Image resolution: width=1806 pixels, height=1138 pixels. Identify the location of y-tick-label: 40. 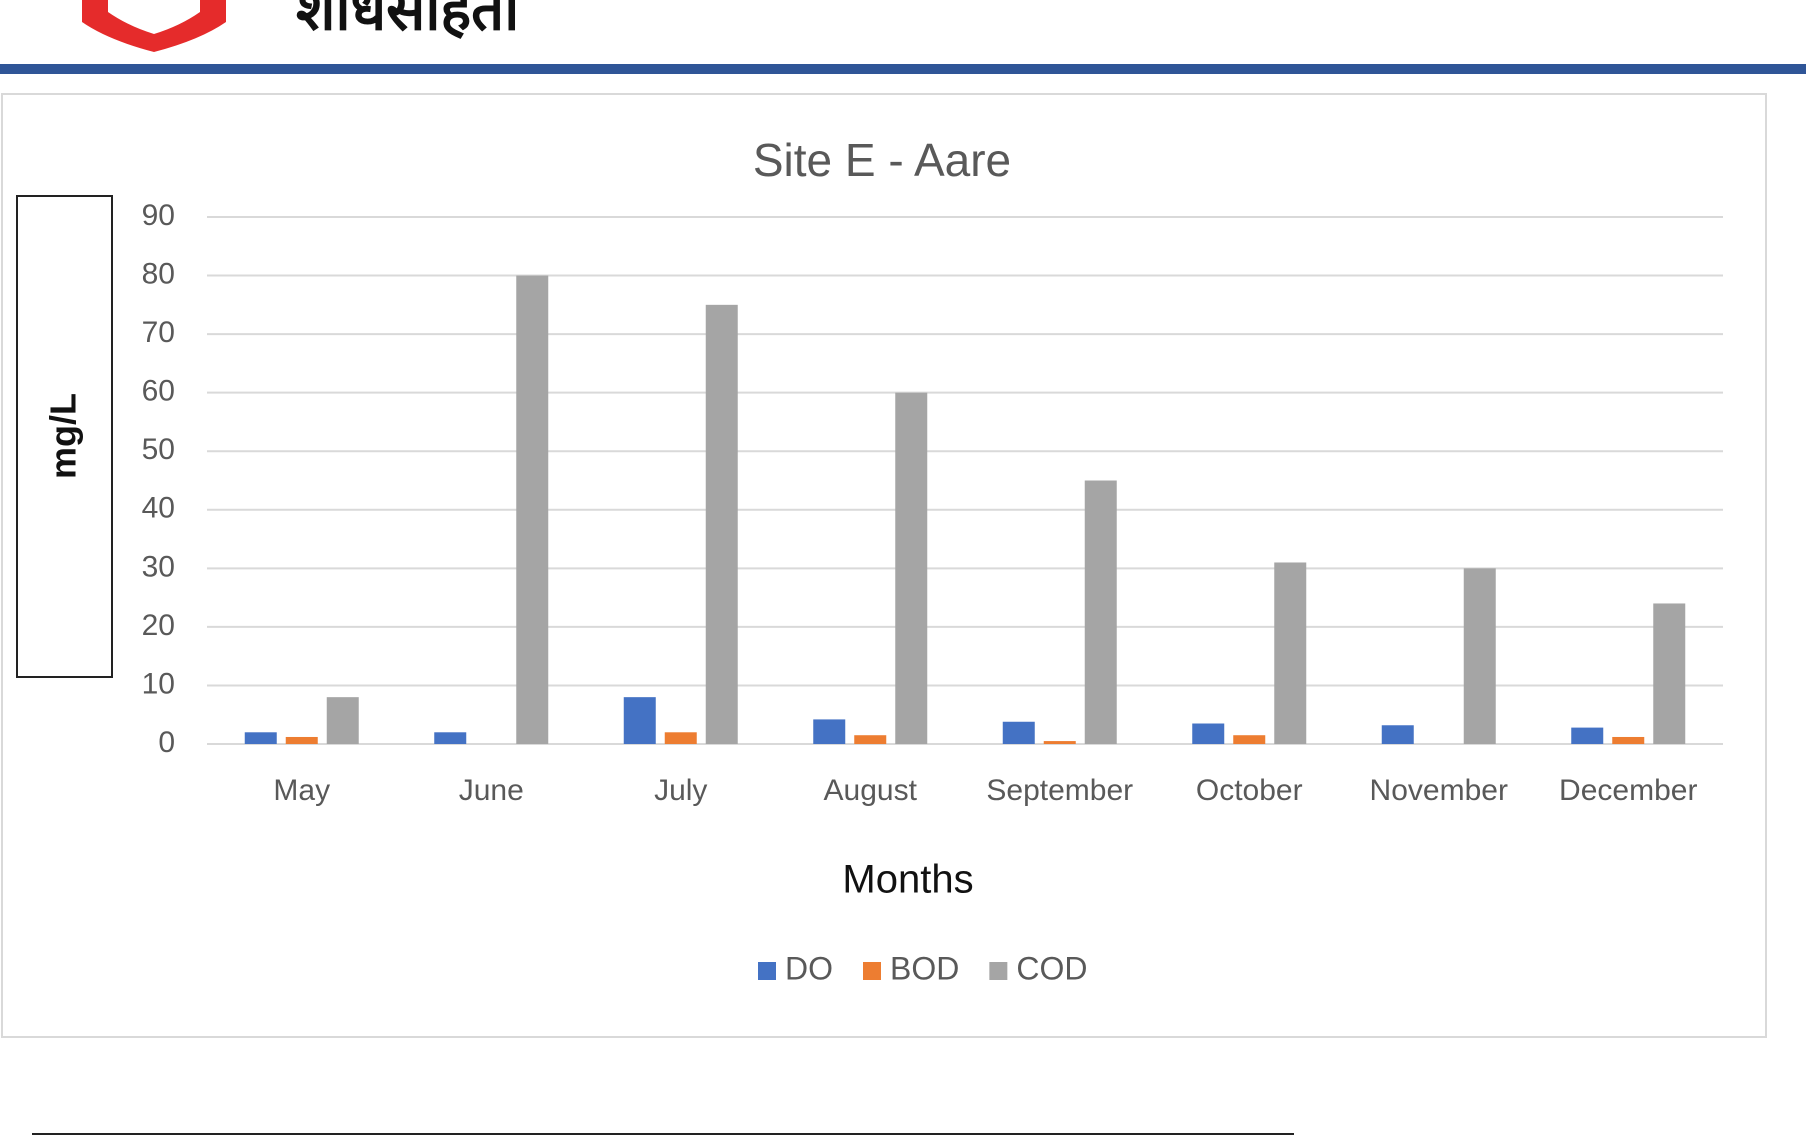
(158, 508).